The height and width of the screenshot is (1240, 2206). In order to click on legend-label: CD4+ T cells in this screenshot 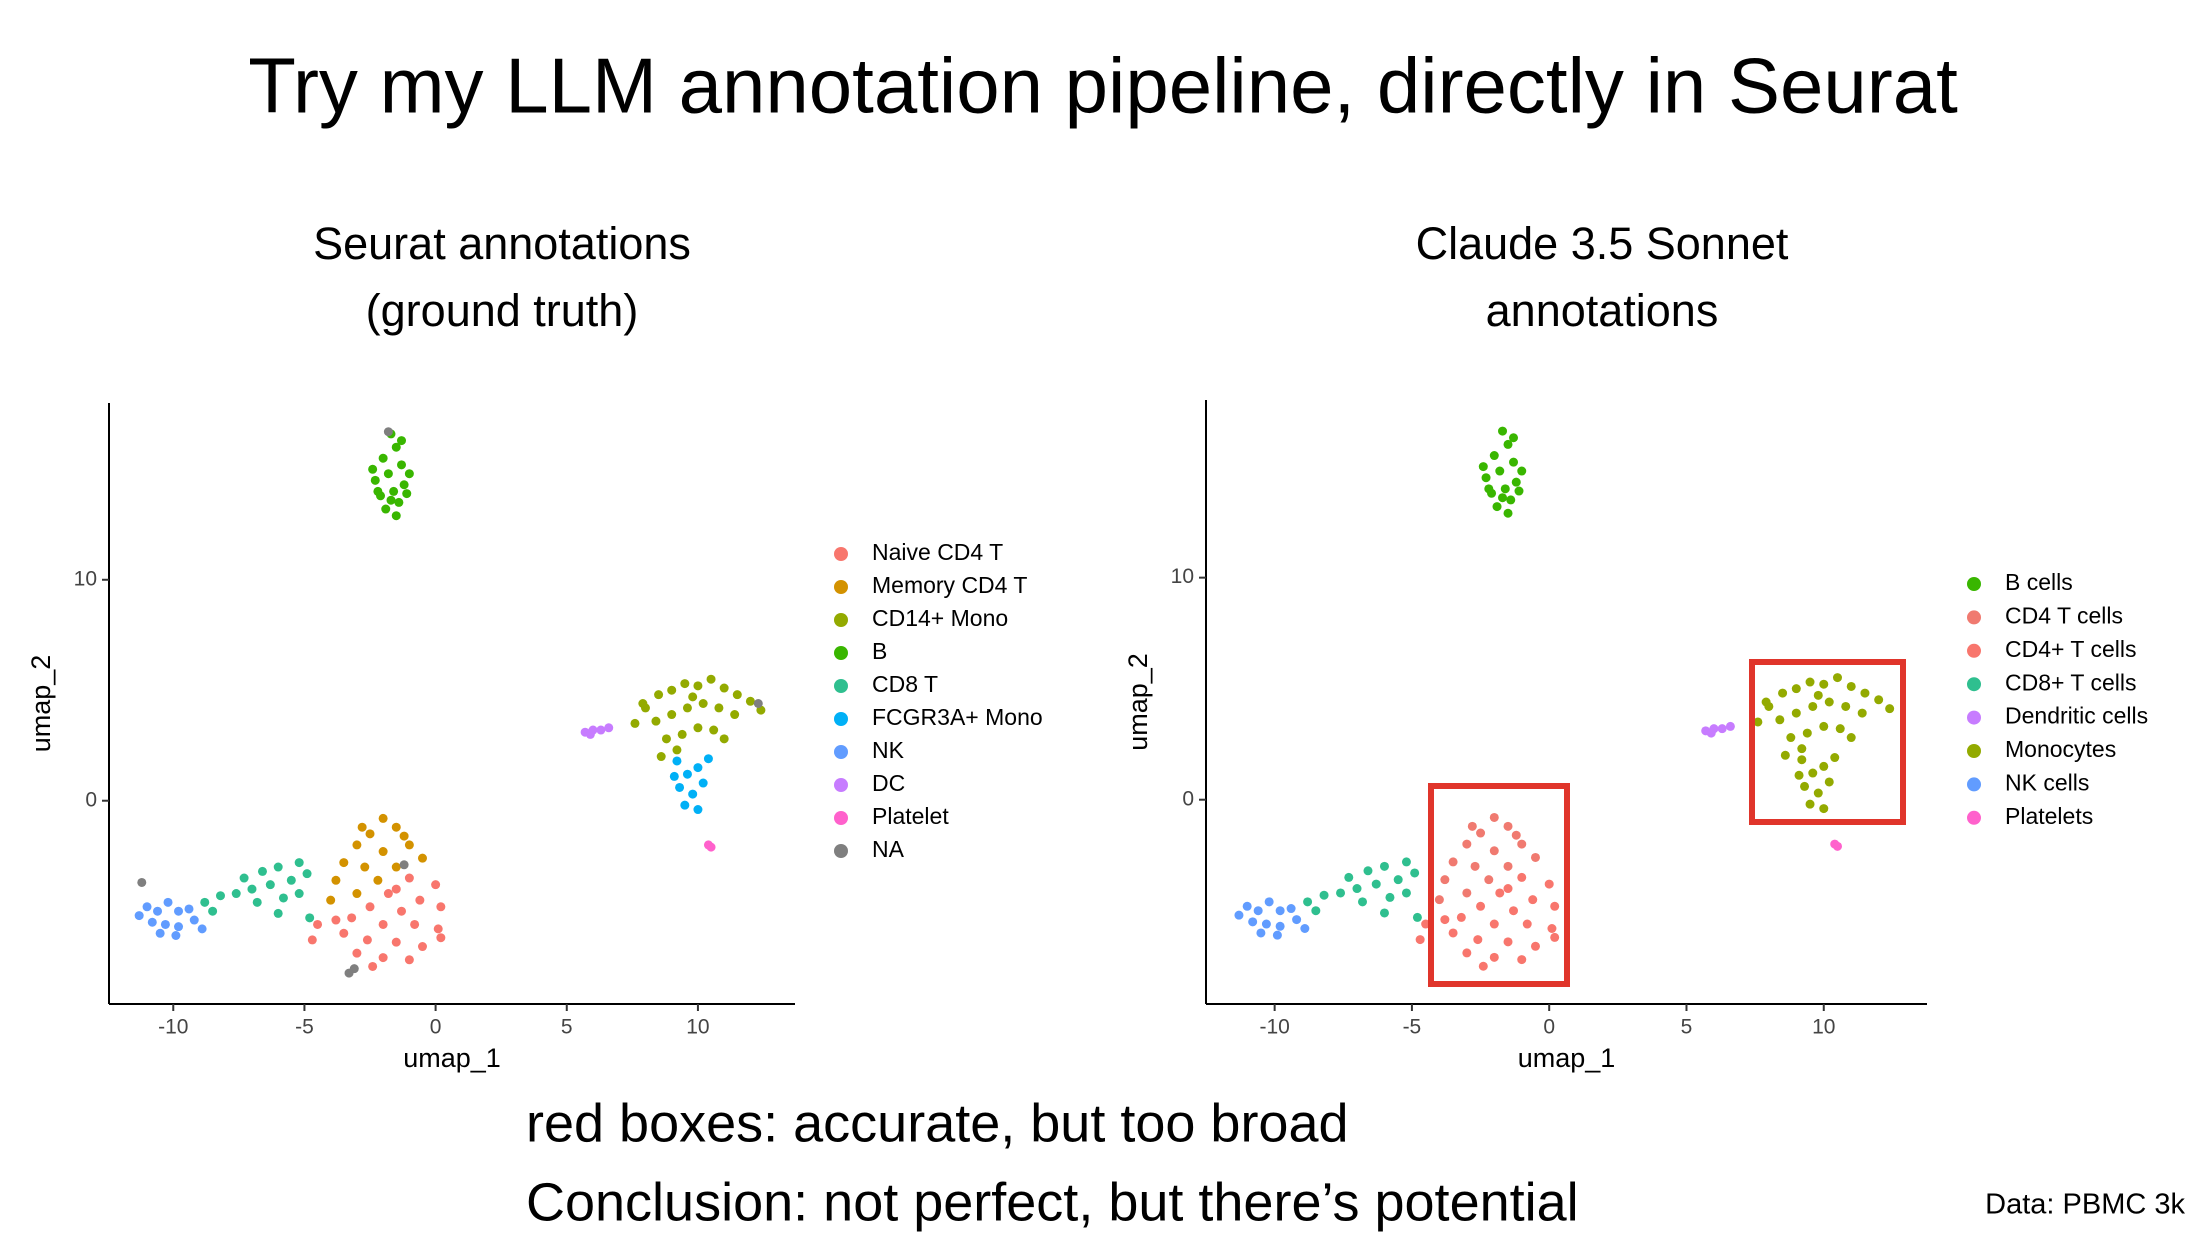, I will do `click(2070, 649)`.